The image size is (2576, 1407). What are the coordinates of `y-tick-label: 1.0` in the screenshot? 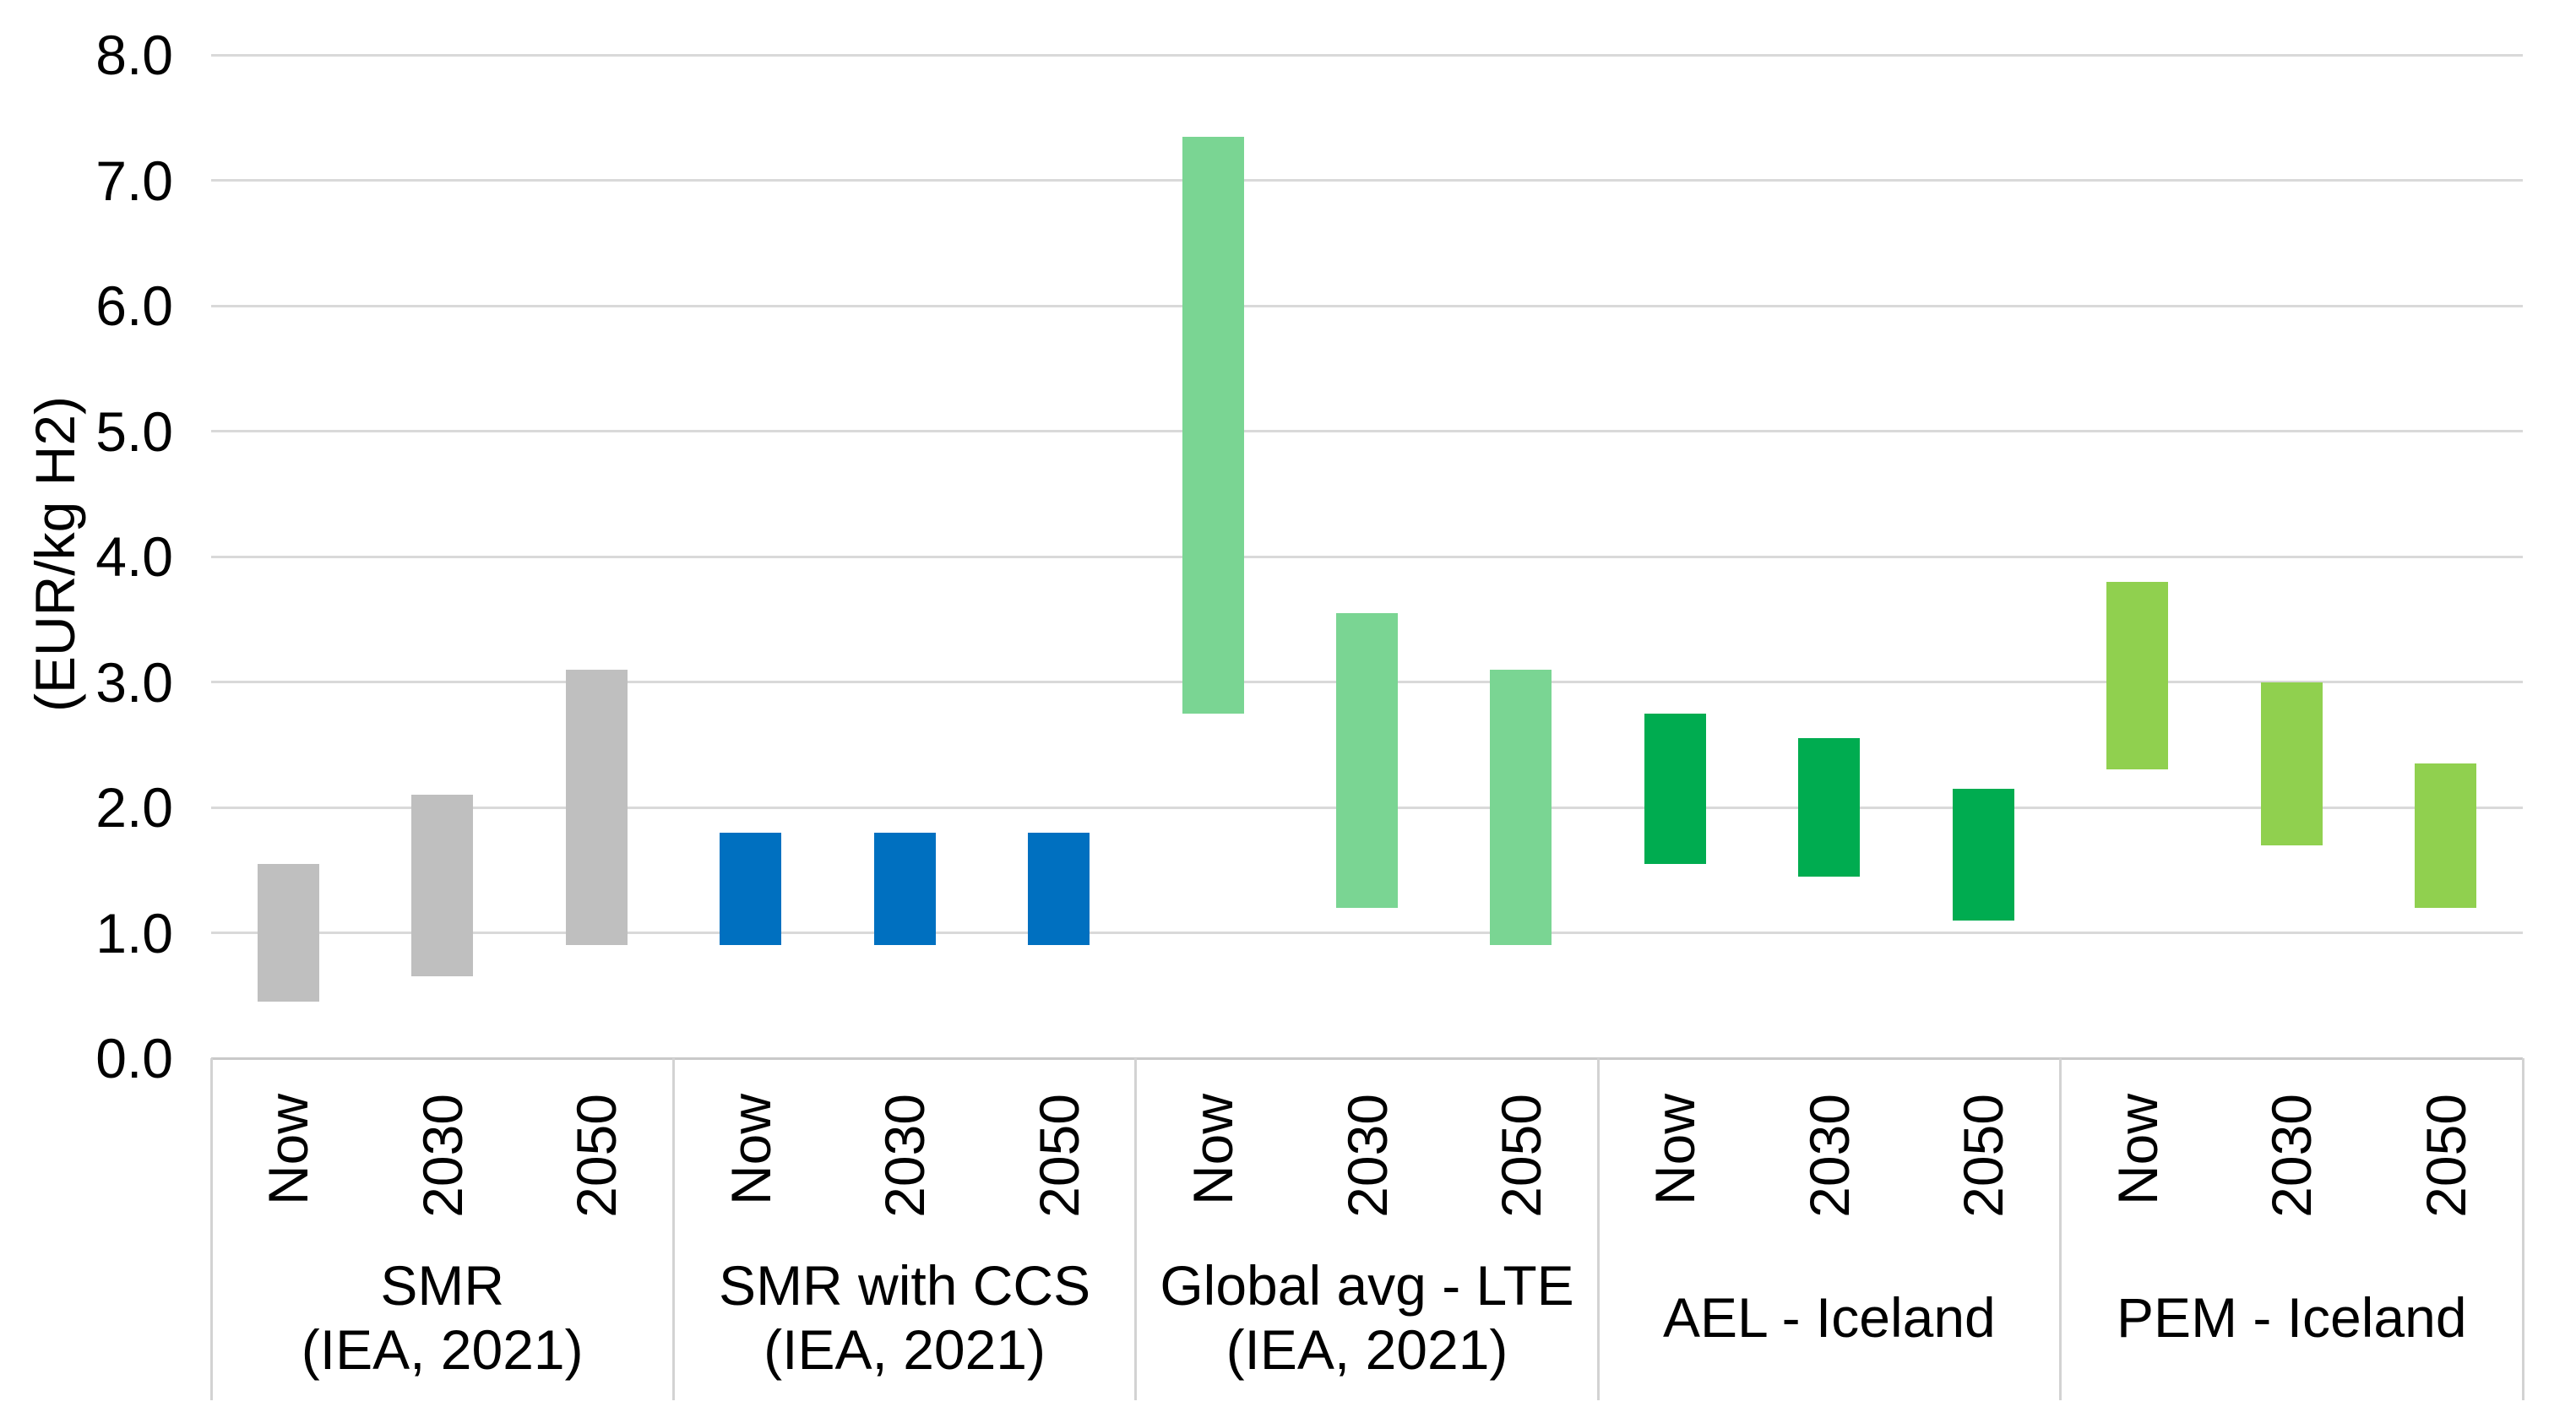 It's located at (134, 932).